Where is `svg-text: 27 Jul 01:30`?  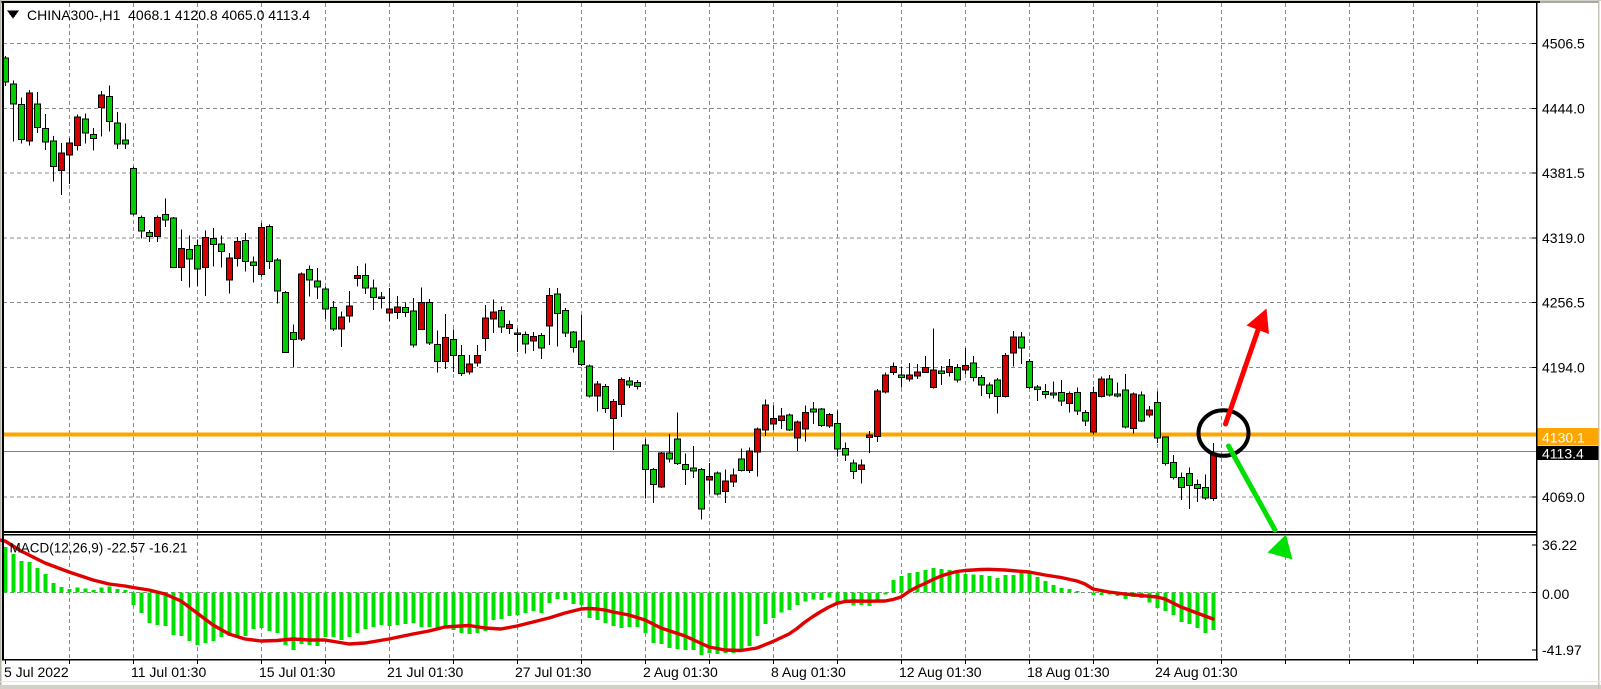 svg-text: 27 Jul 01:30 is located at coordinates (553, 672).